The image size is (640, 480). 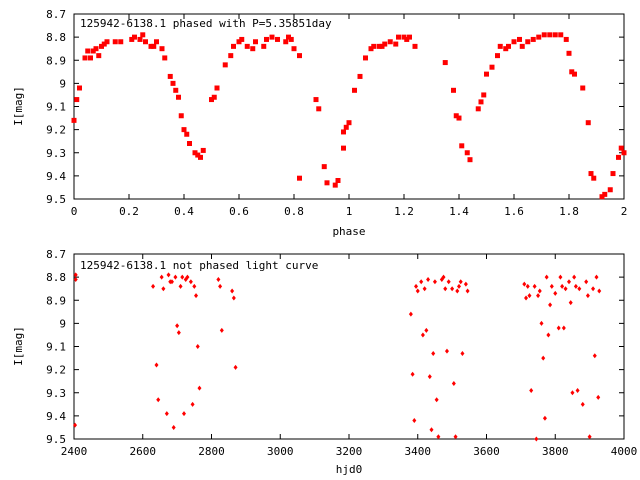 What do you see at coordinates (56, 370) in the screenshot?
I see `y-tick-label: 9.2` at bounding box center [56, 370].